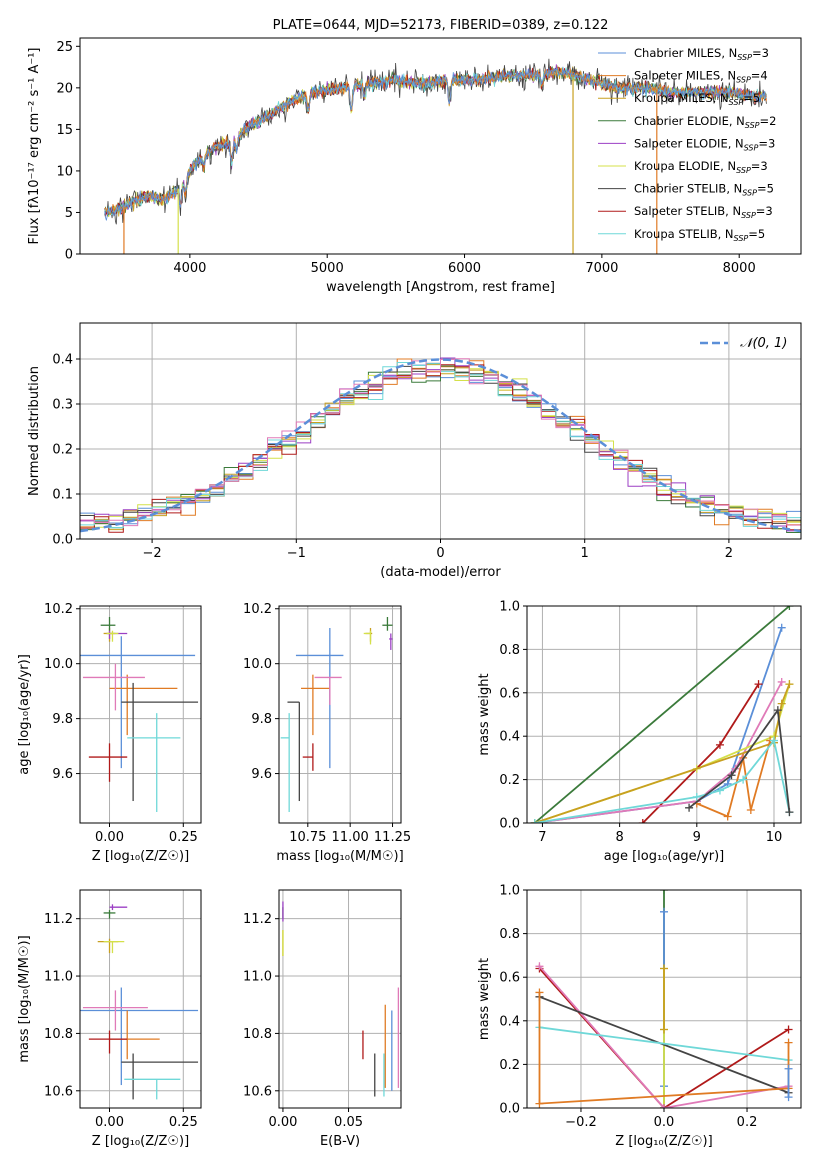 The width and height of the screenshot is (819, 1170). I want to click on gaussian-curve, so click(440, 445).